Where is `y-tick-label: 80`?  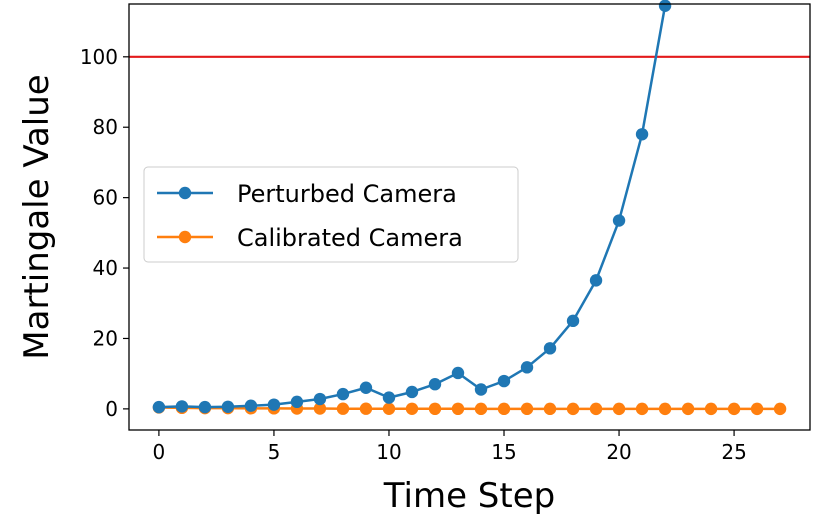
y-tick-label: 80 is located at coordinates (105, 127).